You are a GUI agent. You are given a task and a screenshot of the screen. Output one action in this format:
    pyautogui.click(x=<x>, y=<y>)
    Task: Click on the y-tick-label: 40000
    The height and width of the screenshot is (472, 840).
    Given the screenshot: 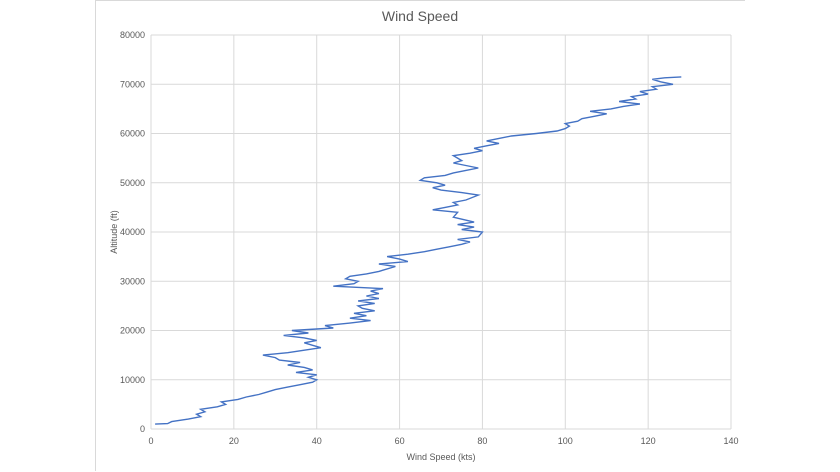 What is the action you would take?
    pyautogui.click(x=132, y=232)
    